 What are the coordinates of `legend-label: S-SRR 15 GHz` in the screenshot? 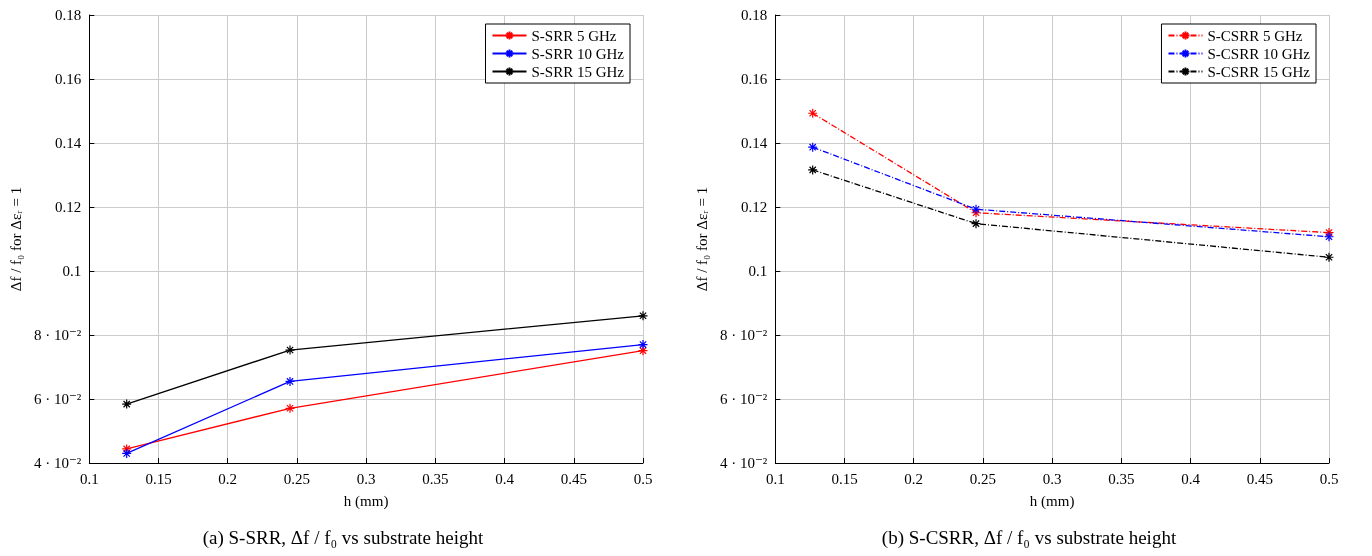 It's located at (578, 71).